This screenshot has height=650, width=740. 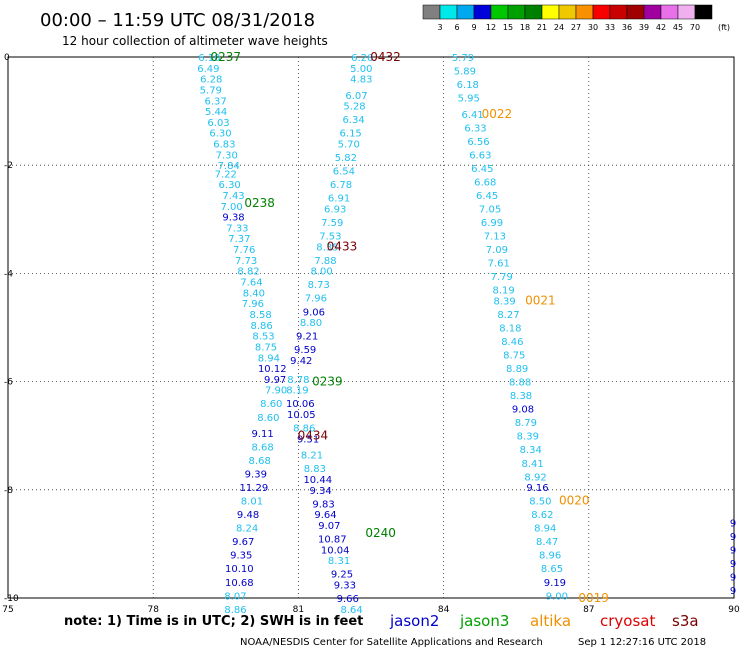 I want to click on wave-height-point: 8.83, so click(x=315, y=469).